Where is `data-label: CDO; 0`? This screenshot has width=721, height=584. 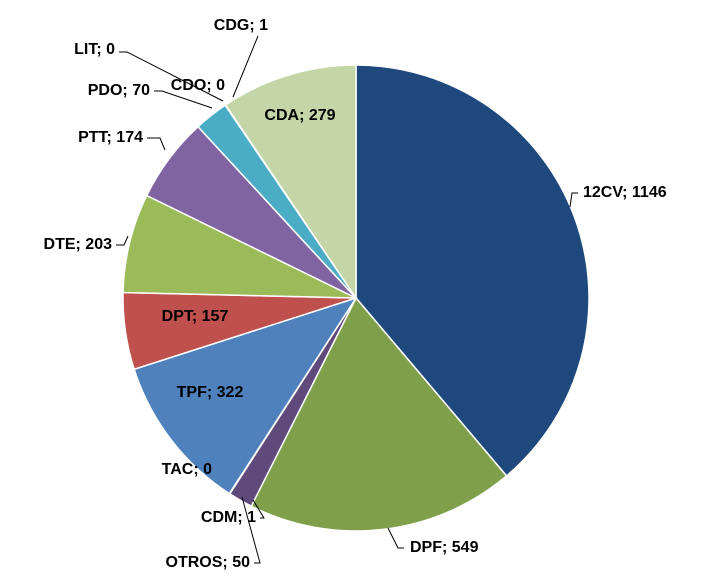 data-label: CDO; 0 is located at coordinates (198, 85).